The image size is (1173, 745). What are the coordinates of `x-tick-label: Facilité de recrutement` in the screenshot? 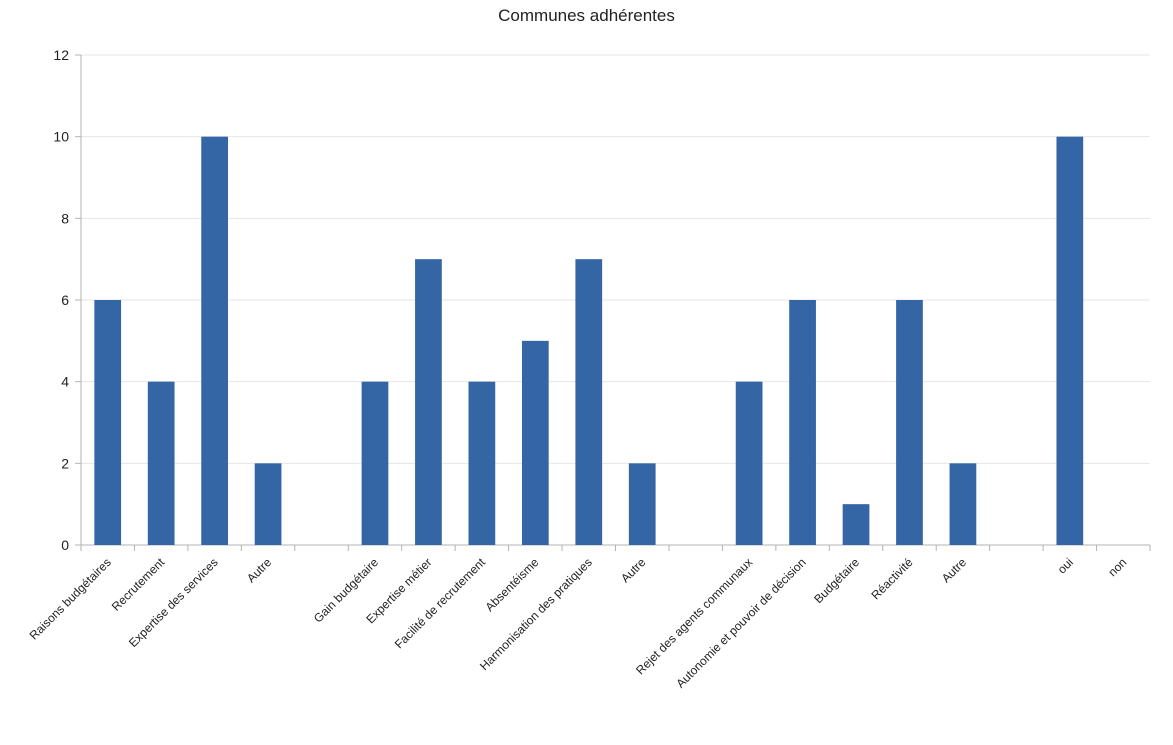 It's located at (440, 603).